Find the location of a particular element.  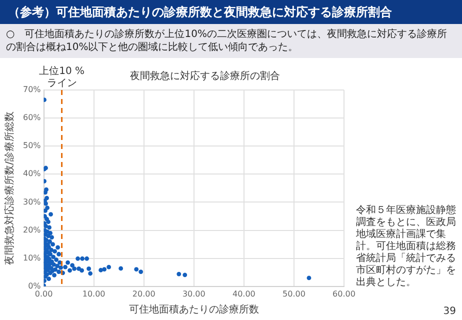

y-tick-label: 20% is located at coordinates (32, 229).